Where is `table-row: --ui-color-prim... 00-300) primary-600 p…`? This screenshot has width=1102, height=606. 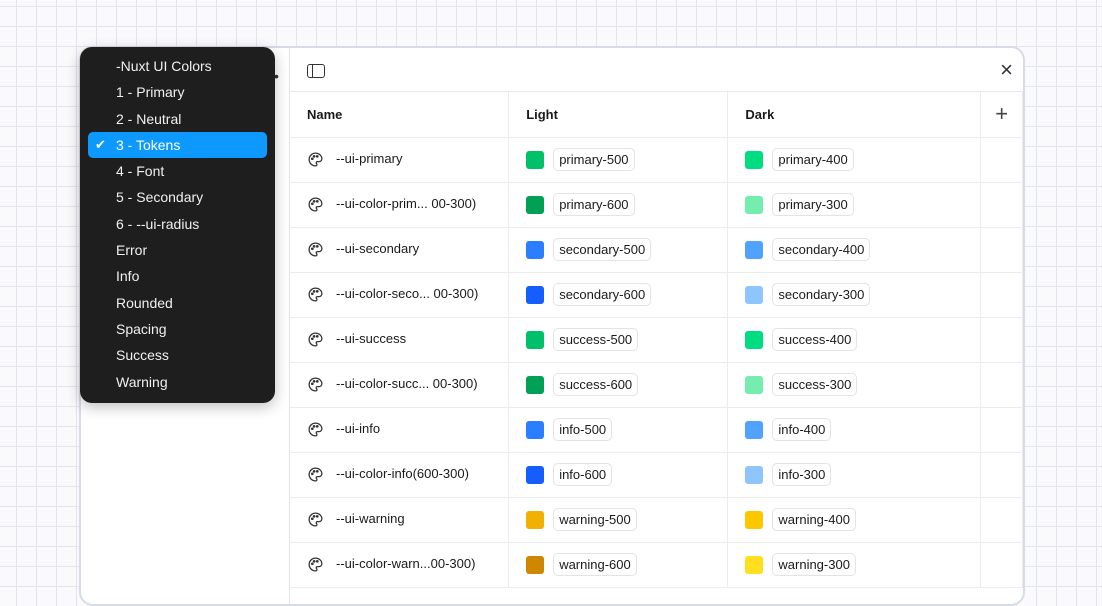
table-row: --ui-color-prim... 00-300) primary-600 p… is located at coordinates (656, 205).